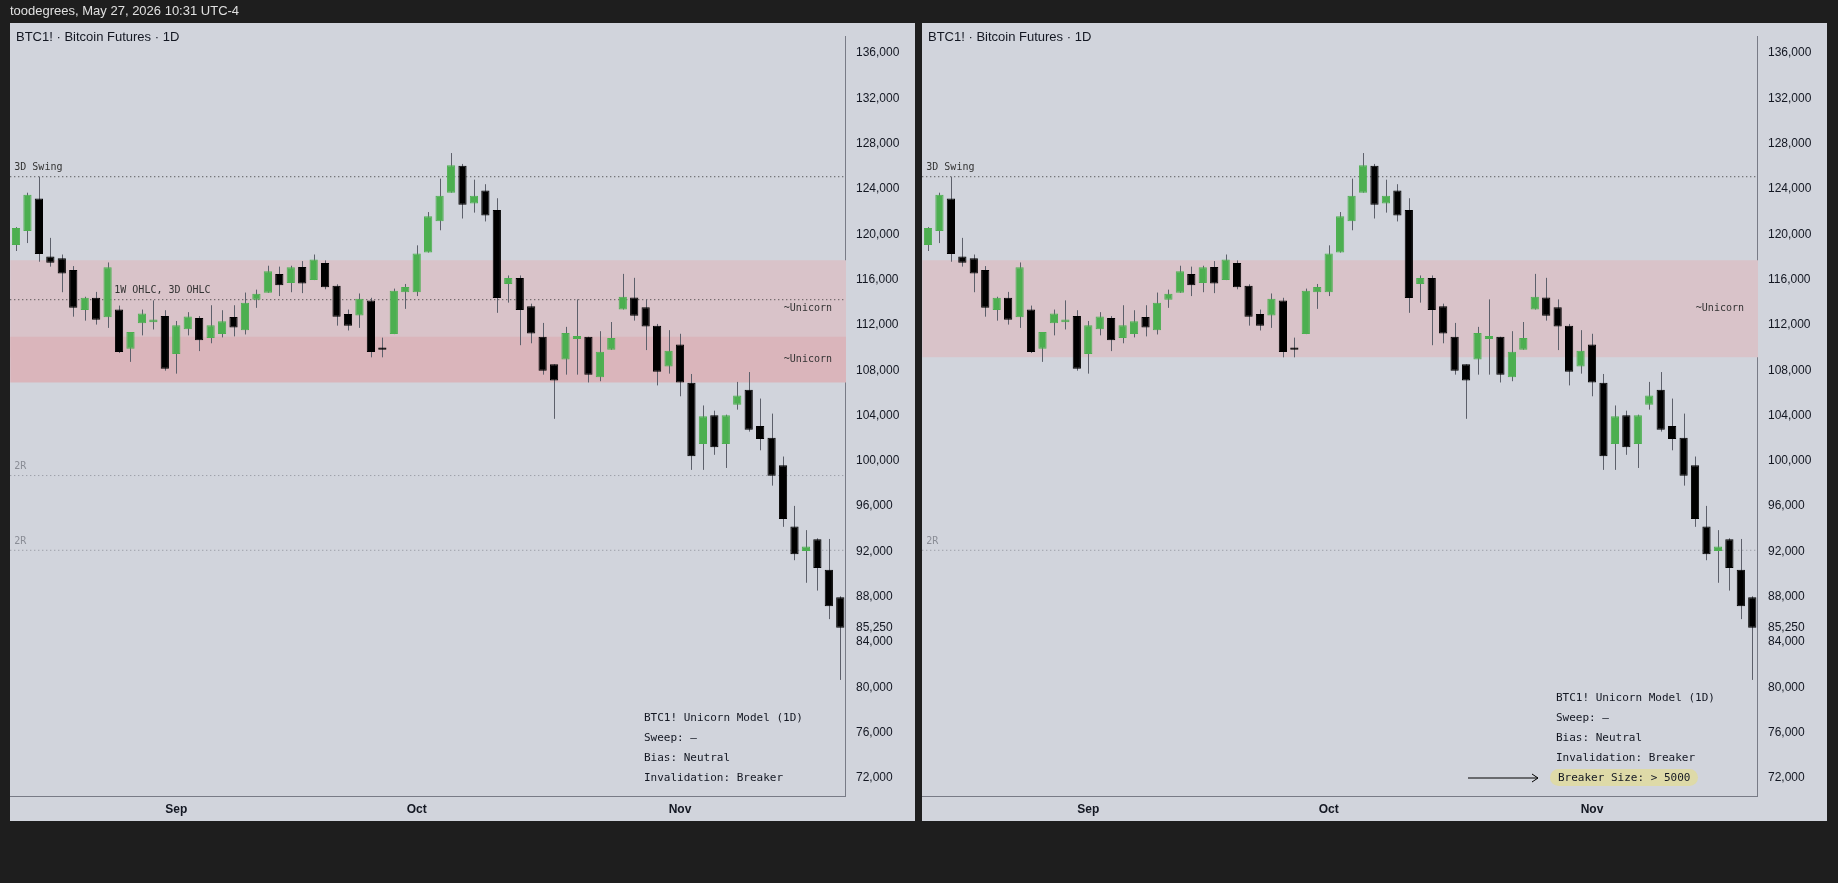 Image resolution: width=1838 pixels, height=883 pixels. I want to click on y-tick-label: 116,000, so click(1789, 278).